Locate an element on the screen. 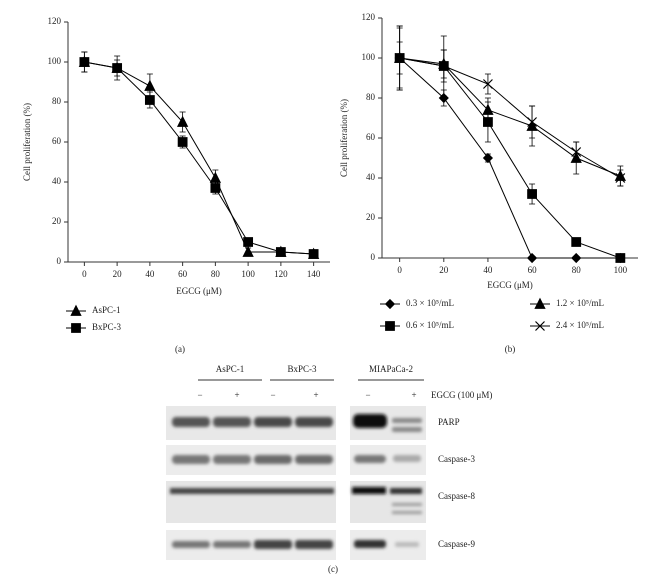 The width and height of the screenshot is (663, 580). legend-item: 2.4 × 10⁵/mL is located at coordinates (567, 325).